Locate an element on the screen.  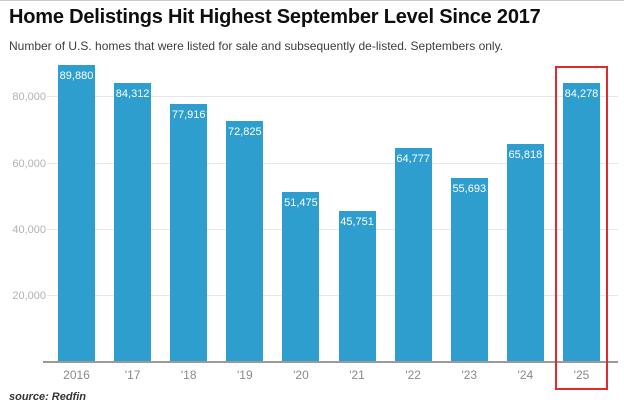
bar-21: 45,751 is located at coordinates (357, 286).